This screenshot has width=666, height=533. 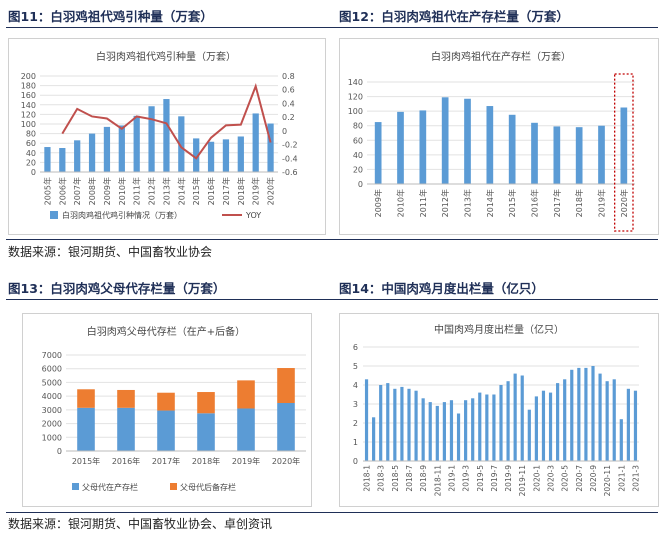 I want to click on chart-11-y-tick: 100, so click(x=28, y=124).